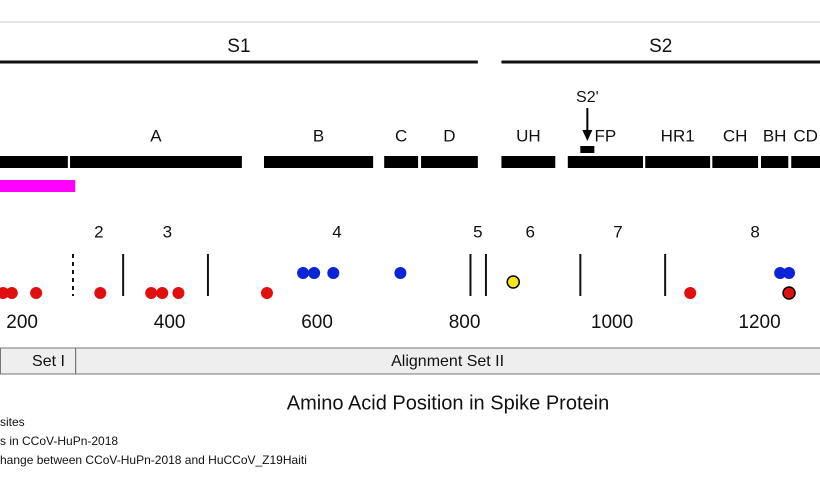  What do you see at coordinates (528, 135) in the screenshot?
I see `domain-label: UH` at bounding box center [528, 135].